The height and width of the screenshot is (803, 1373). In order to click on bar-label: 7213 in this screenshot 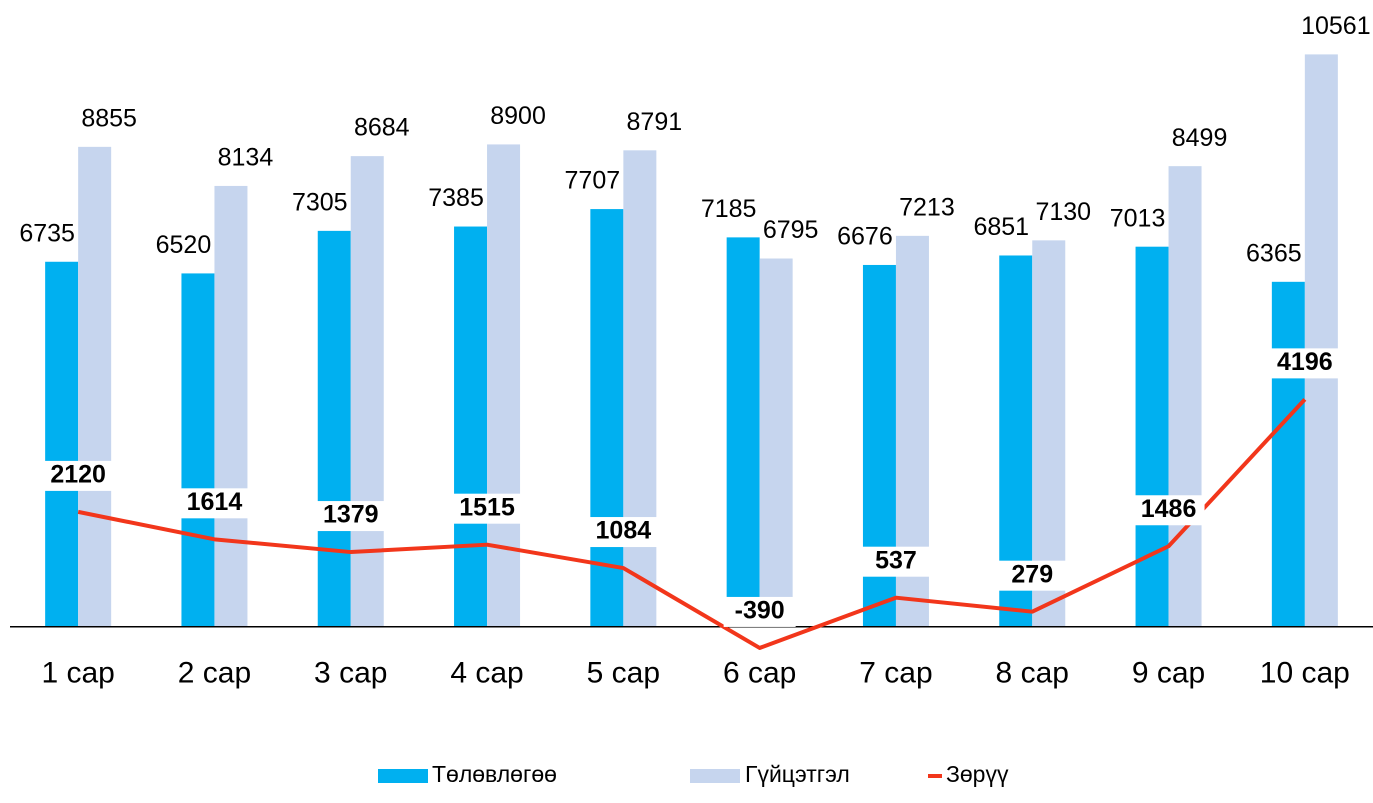, I will do `click(927, 207)`.